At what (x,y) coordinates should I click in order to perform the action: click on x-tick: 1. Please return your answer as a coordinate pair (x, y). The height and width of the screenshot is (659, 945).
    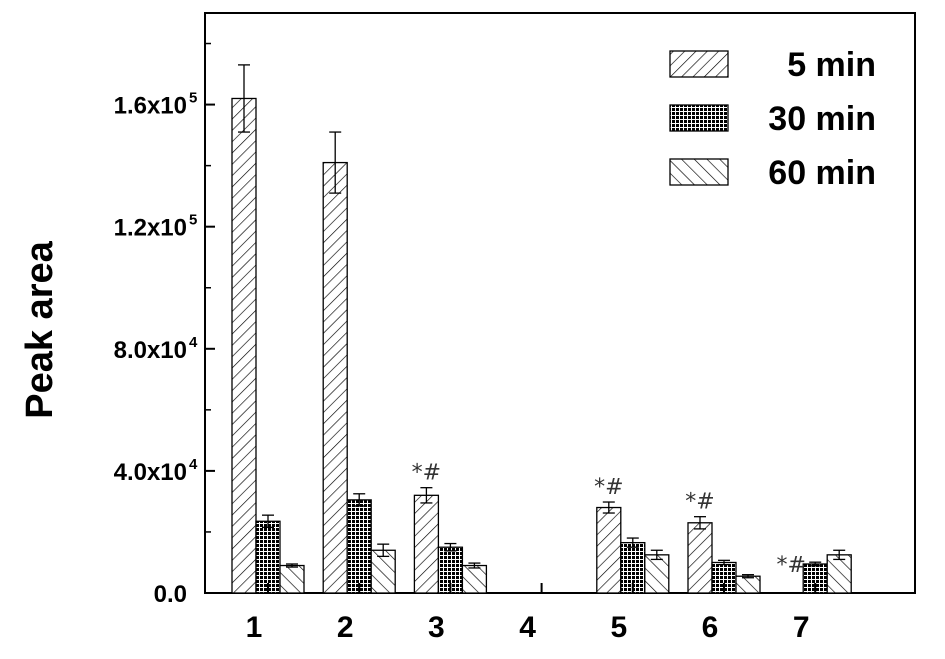
    Looking at the image, I should click on (257, 613).